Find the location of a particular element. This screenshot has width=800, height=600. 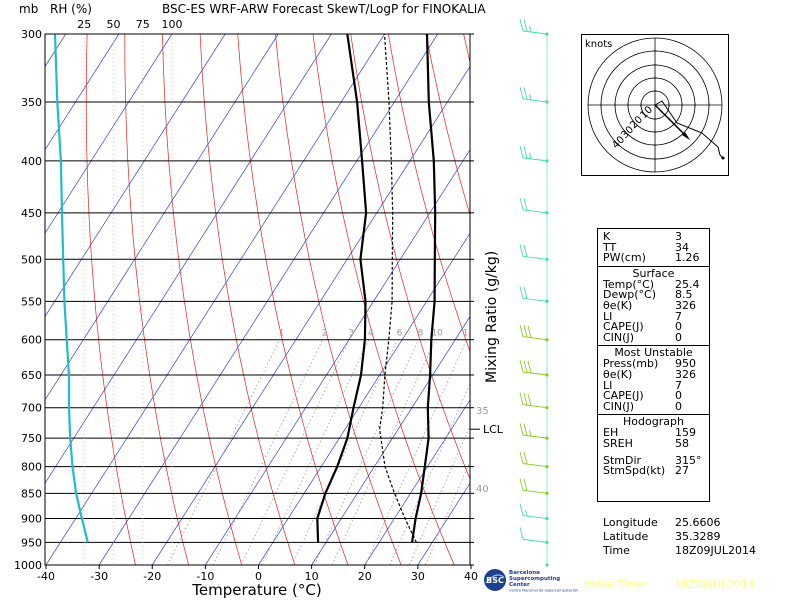

hodograph-end-dot is located at coordinates (723, 158).